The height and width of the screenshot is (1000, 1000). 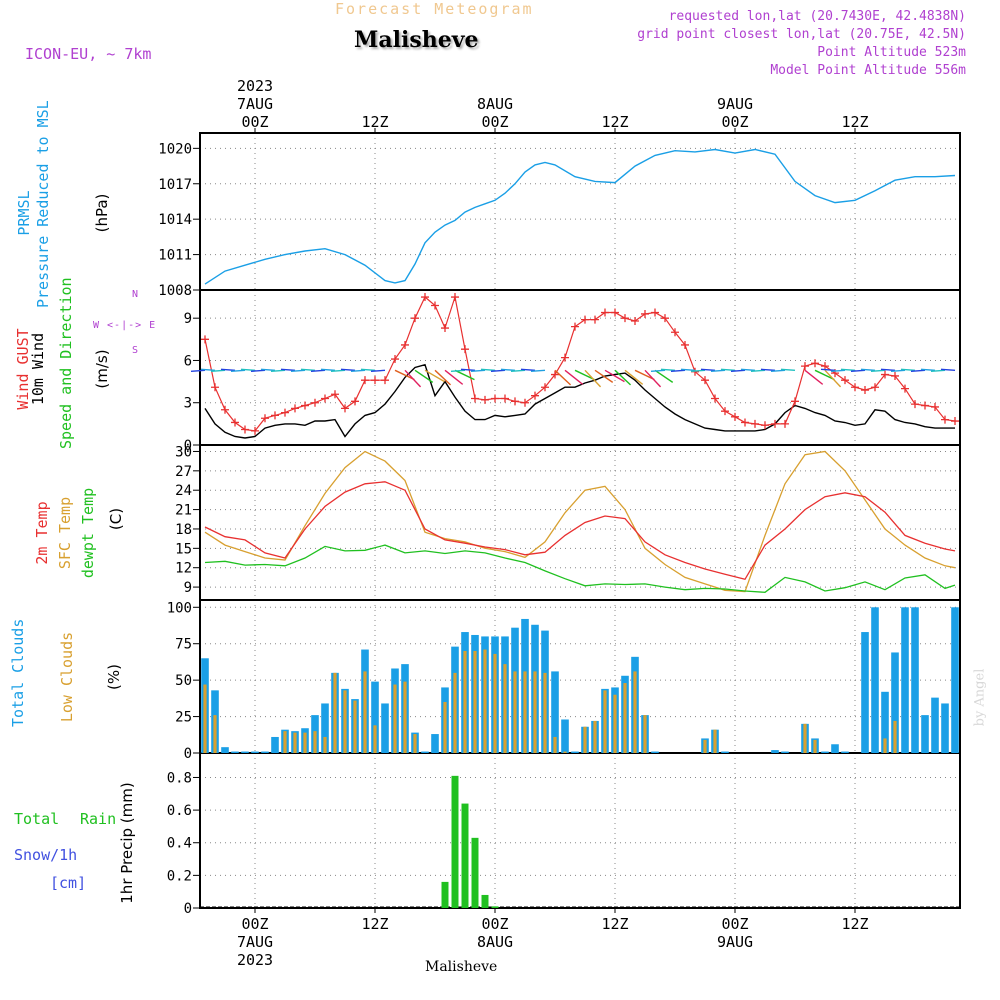 What do you see at coordinates (37, 819) in the screenshot?
I see `rain-label-total: Total` at bounding box center [37, 819].